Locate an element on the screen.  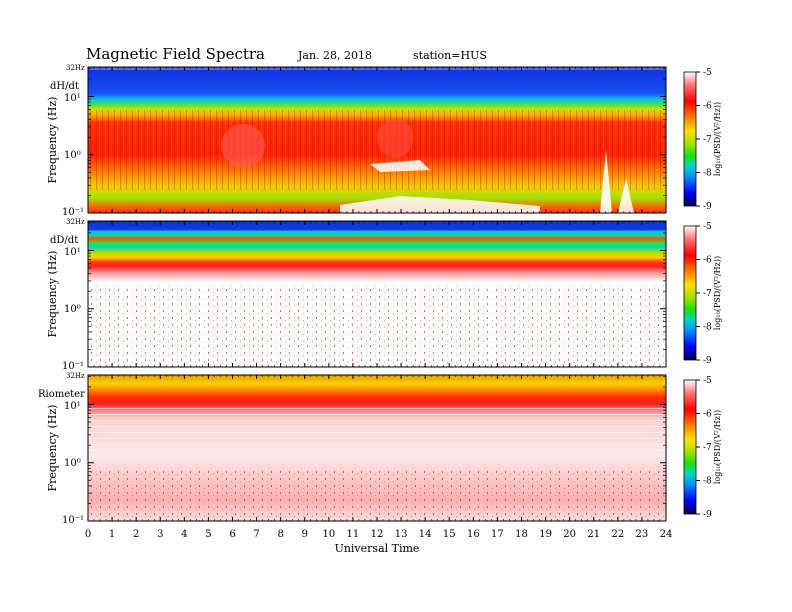
panel-label-dh-dt: dH/dt is located at coordinates (64, 86).